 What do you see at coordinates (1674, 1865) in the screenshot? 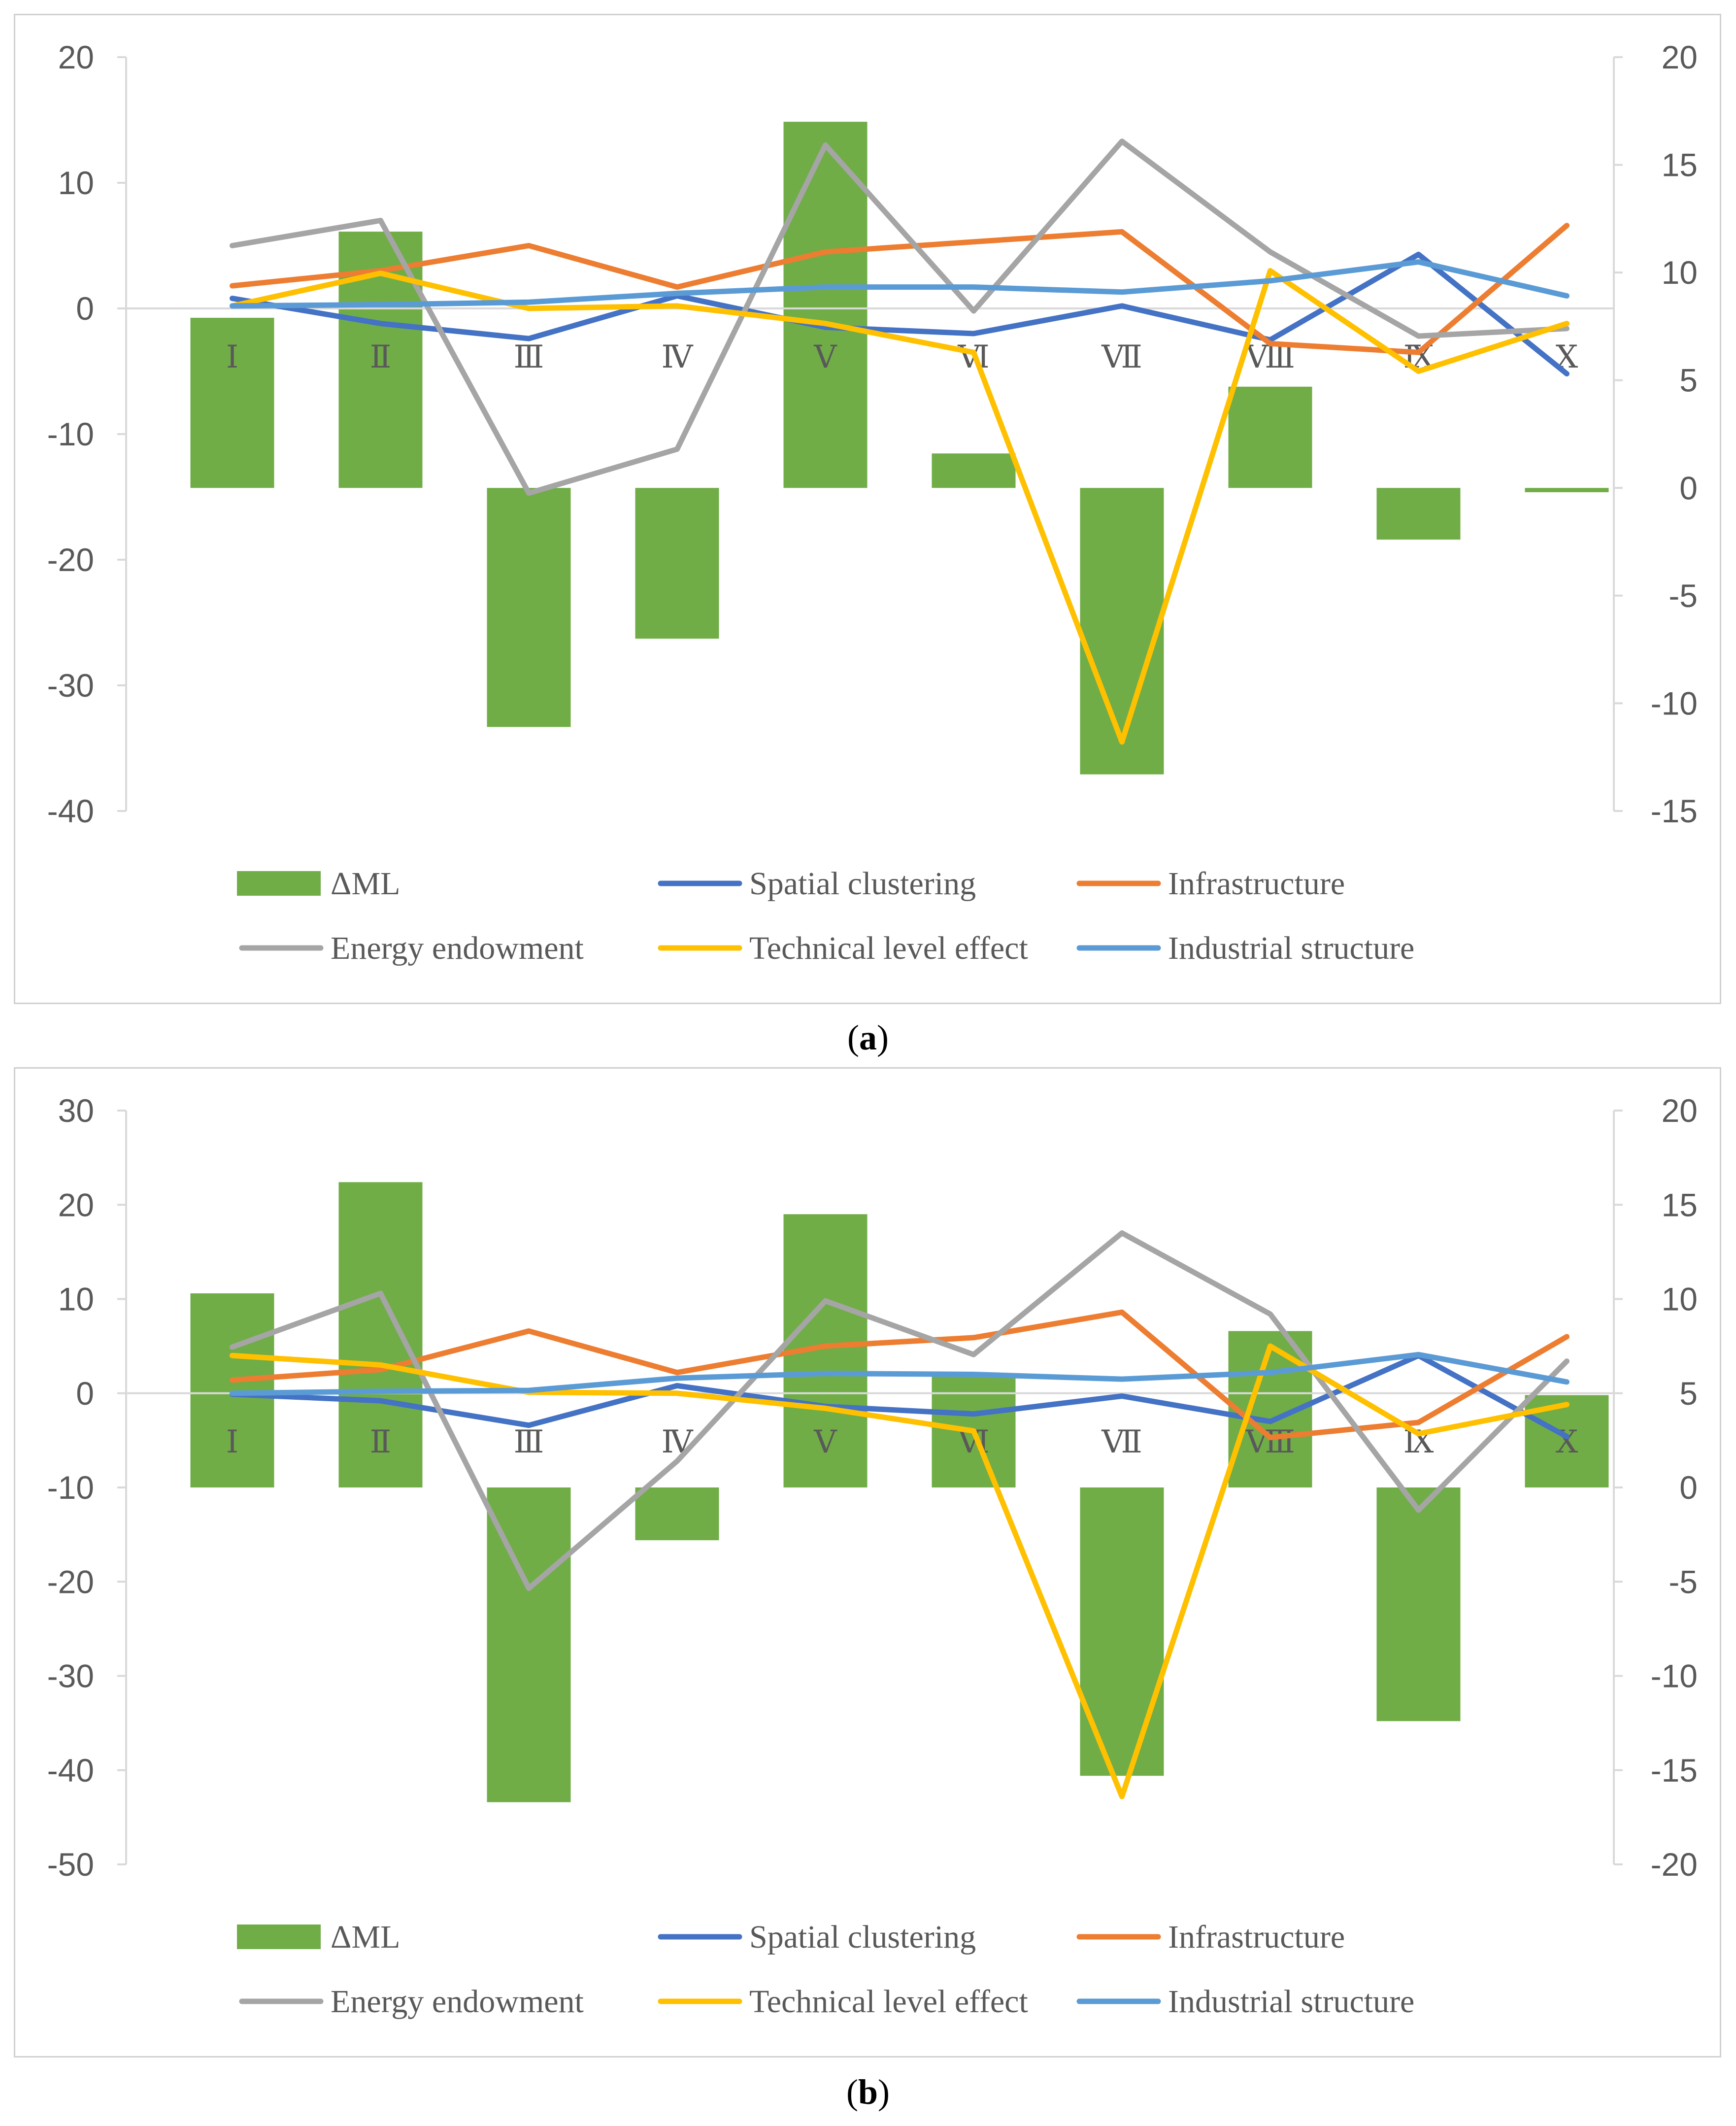
I see `right-tick-label: -20` at bounding box center [1674, 1865].